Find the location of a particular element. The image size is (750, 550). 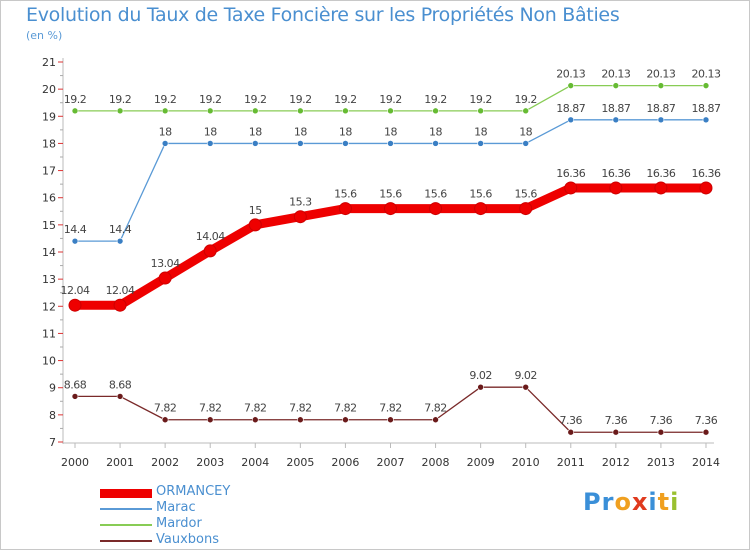

logo-letter: o is located at coordinates (623, 502).